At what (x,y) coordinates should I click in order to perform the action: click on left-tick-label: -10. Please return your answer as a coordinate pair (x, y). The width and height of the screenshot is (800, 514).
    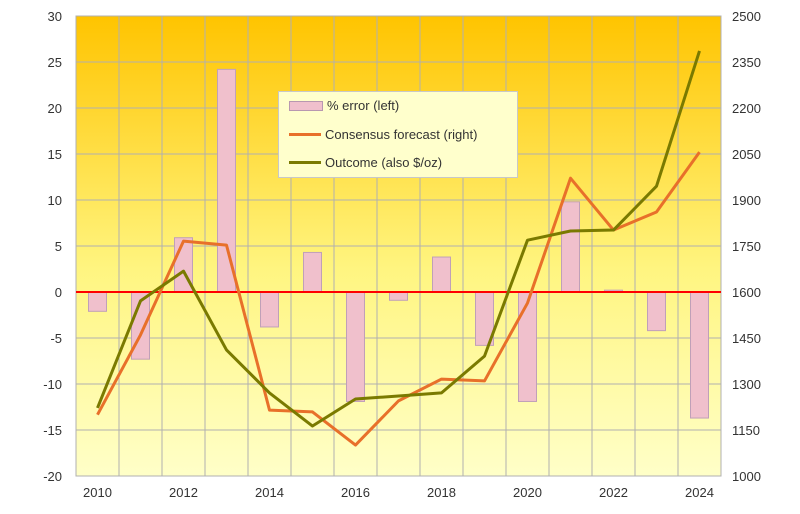
    Looking at the image, I should click on (52, 384).